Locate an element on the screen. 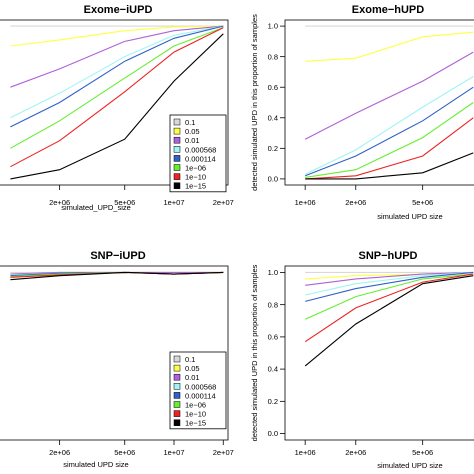 The width and height of the screenshot is (474, 474). panel-title: SNP−hUPD is located at coordinates (388, 256).